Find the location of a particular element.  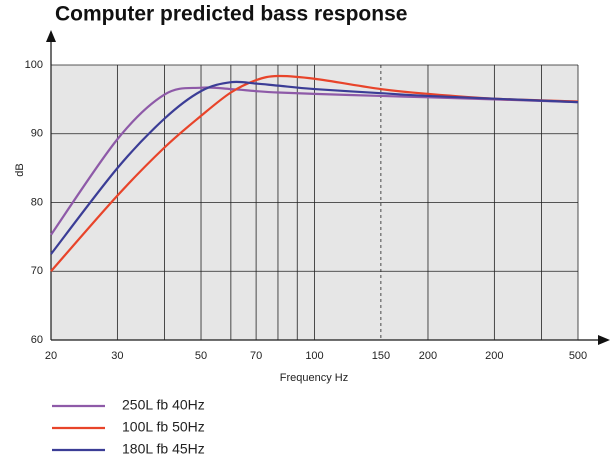

y-arrow is located at coordinates (51, 36).